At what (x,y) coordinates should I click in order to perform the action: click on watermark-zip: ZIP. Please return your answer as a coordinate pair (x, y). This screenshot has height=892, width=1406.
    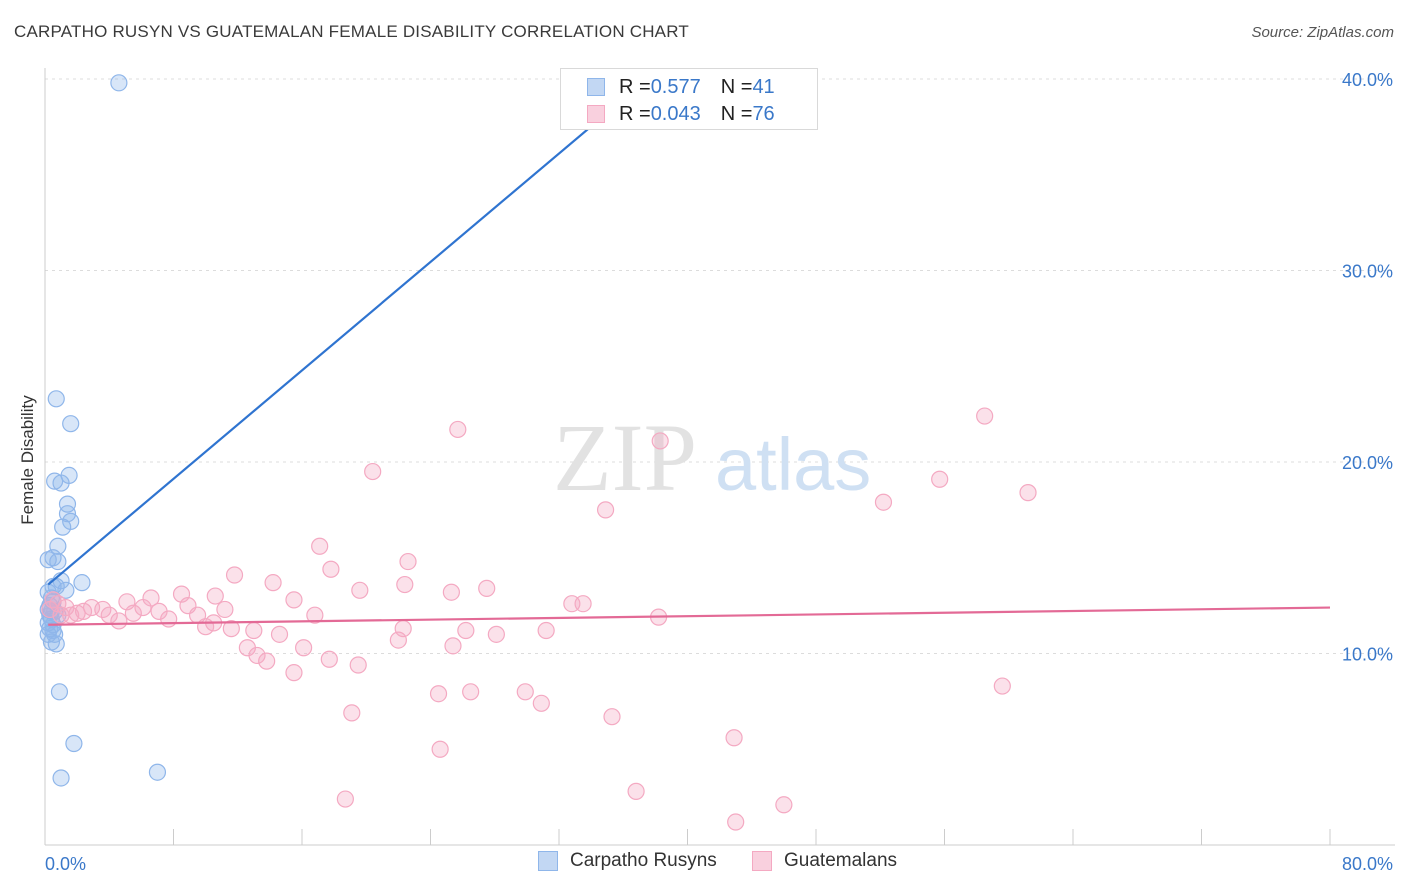
    Looking at the image, I should click on (625, 457).